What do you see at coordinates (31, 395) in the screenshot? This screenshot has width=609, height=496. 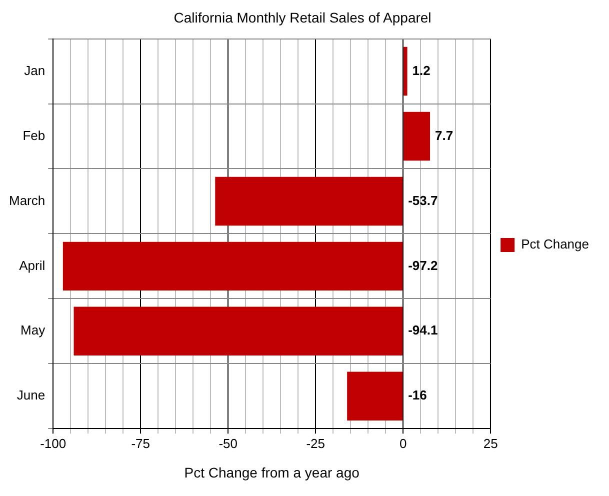 I see `y-tick-label: June` at bounding box center [31, 395].